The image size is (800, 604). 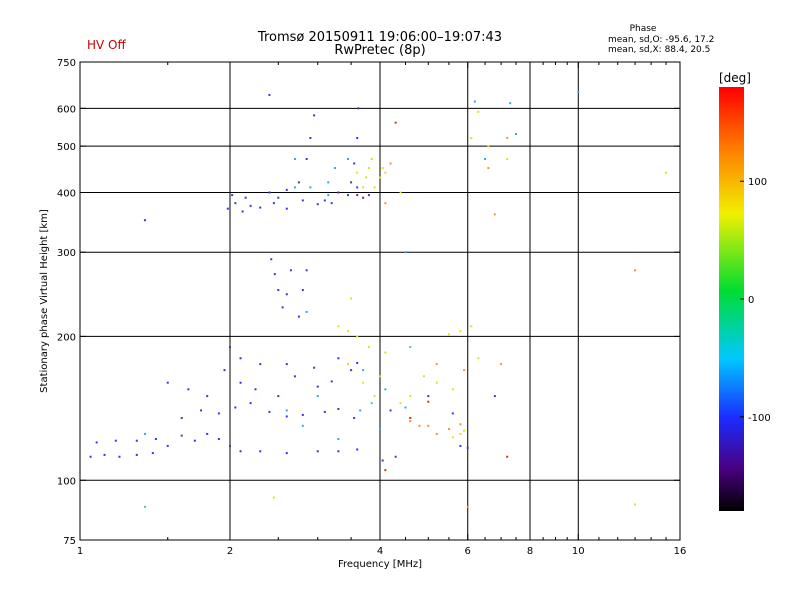 What do you see at coordinates (44, 301) in the screenshot?
I see `y-axis-label: Stationary phase Virtual Height [km]` at bounding box center [44, 301].